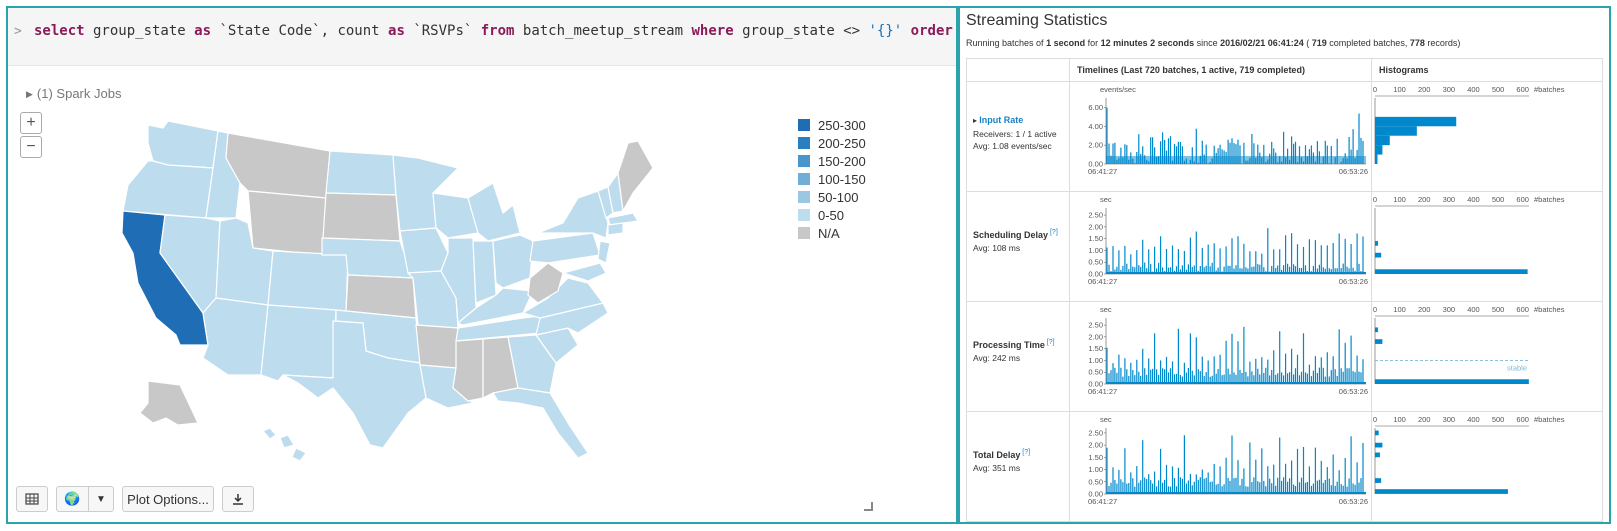 This screenshot has width=1617, height=531. What do you see at coordinates (31, 123) in the screenshot?
I see `zoom-in-button: +` at bounding box center [31, 123].